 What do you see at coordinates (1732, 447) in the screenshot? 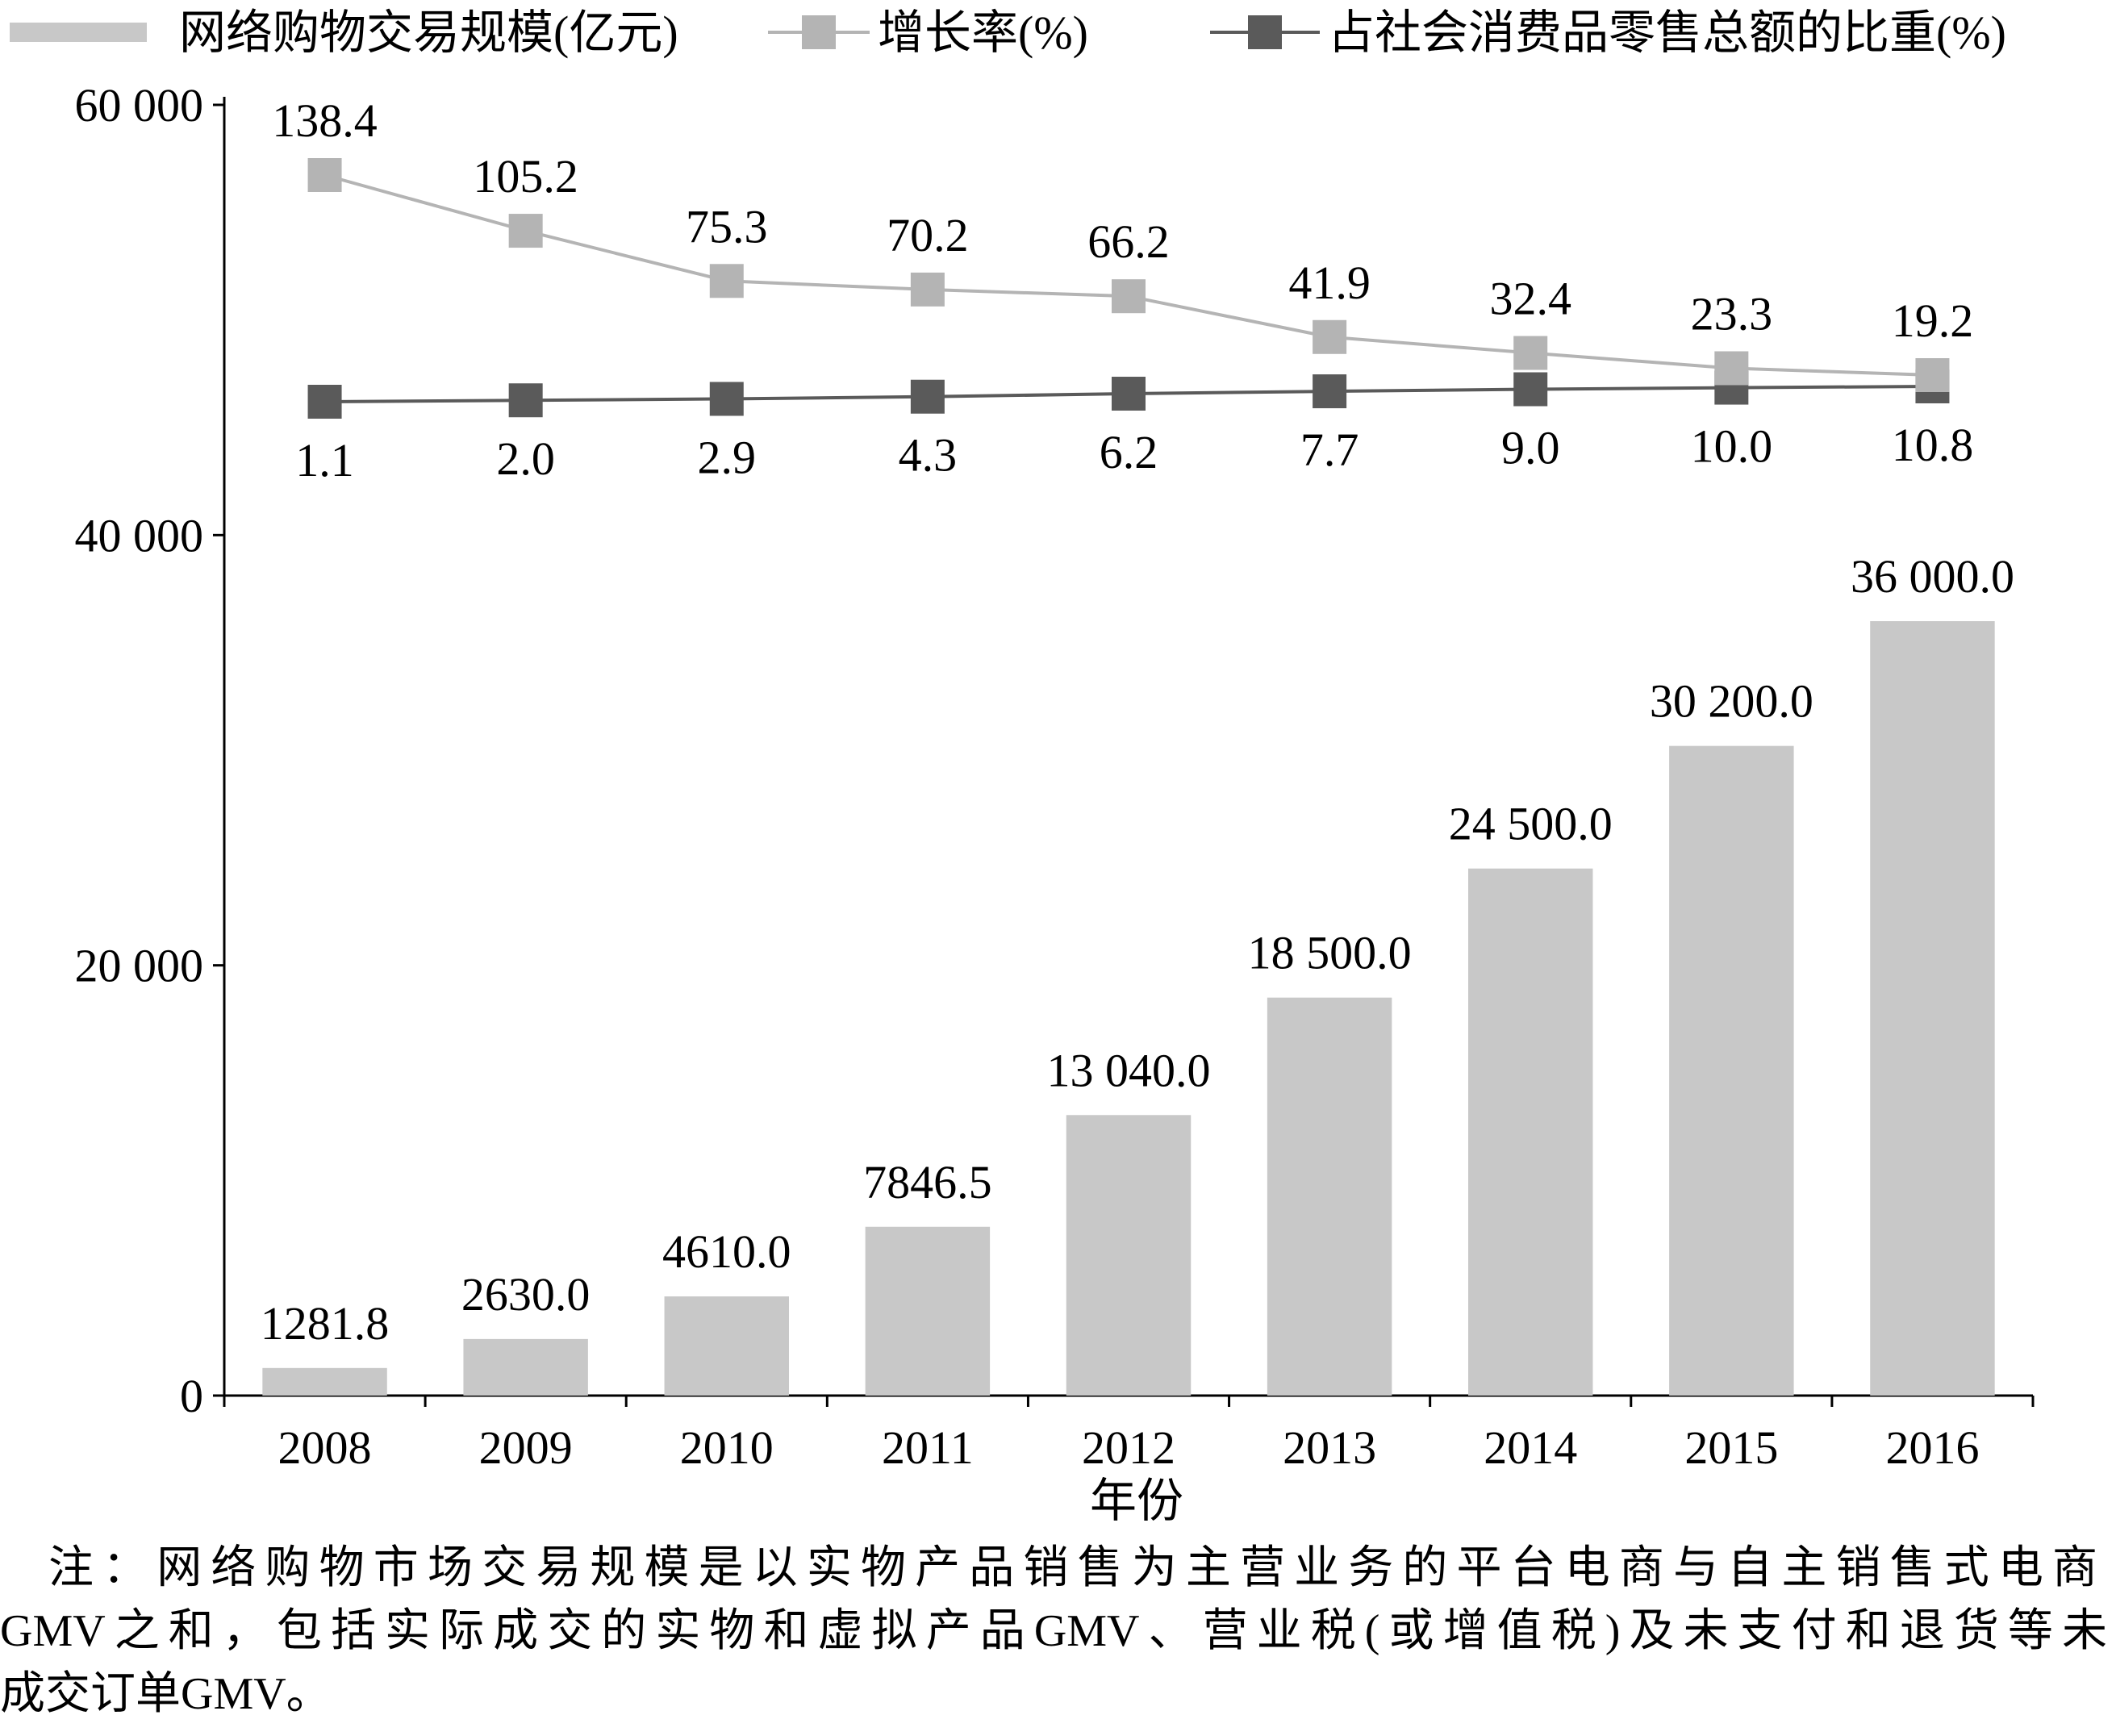
I see `share-value-label: 10.0` at bounding box center [1732, 447].